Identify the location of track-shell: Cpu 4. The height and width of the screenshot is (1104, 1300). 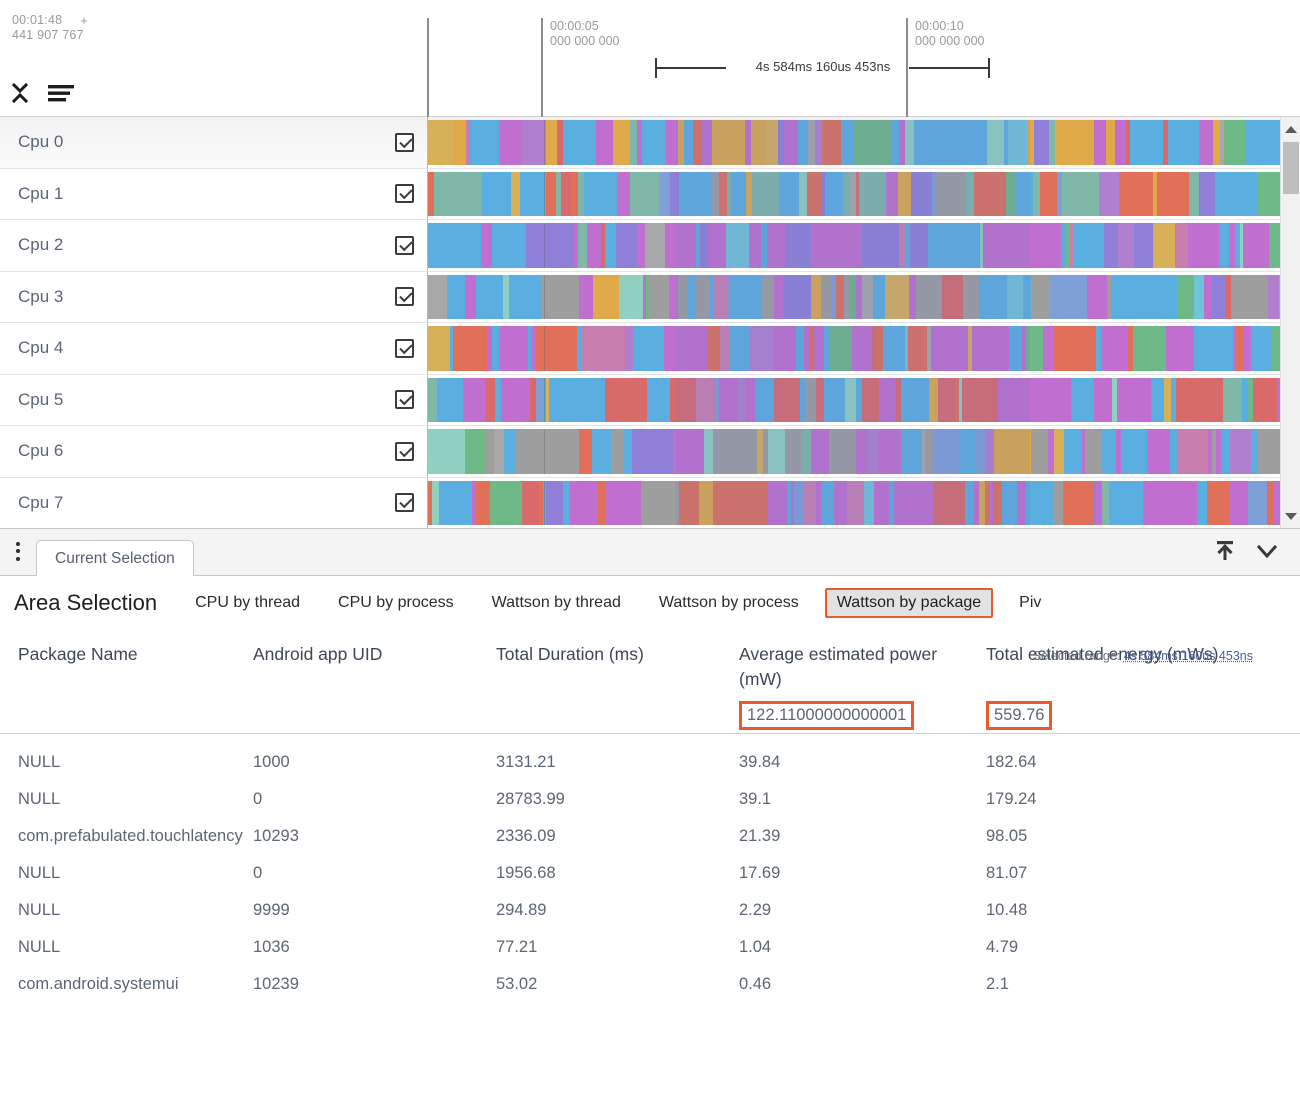
(214, 348).